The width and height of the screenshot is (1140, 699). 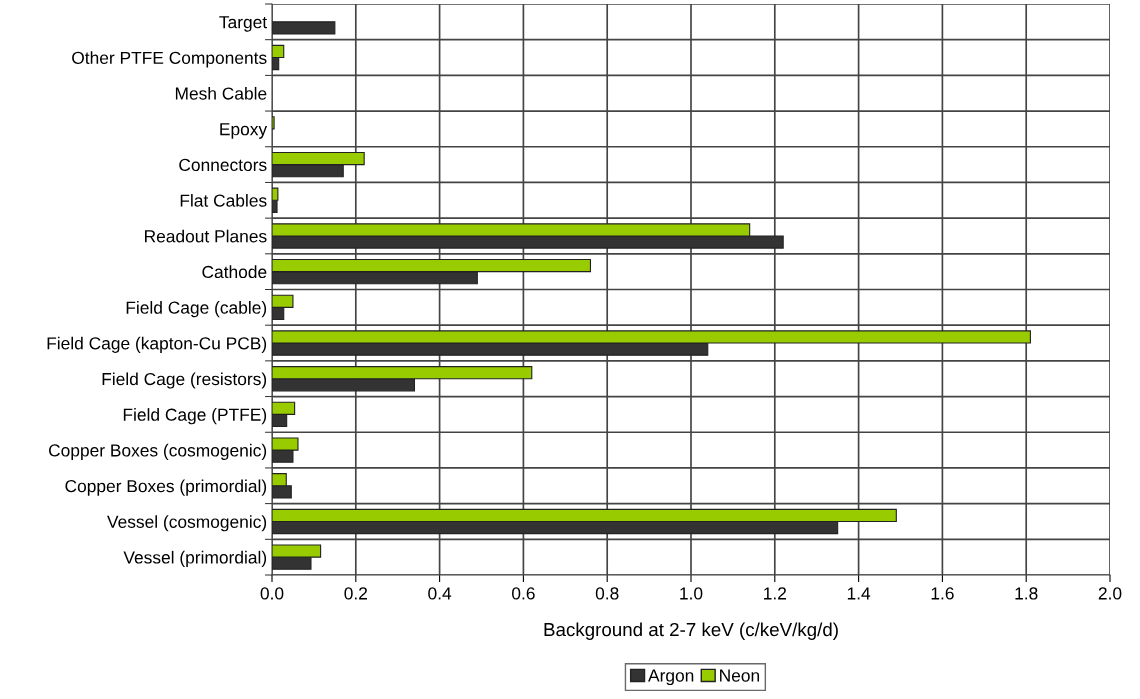 I want to click on y-tick-label: Vessel (primordial), so click(x=195, y=559).